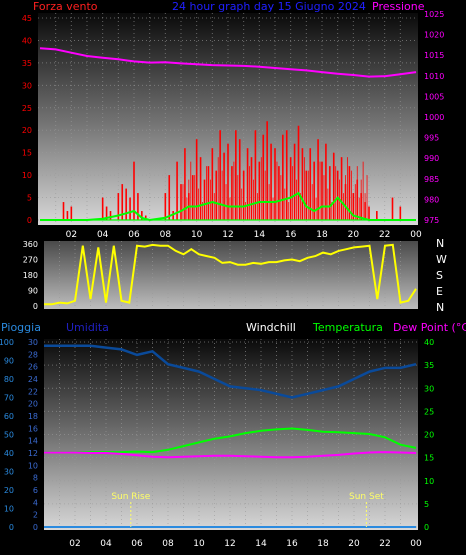 Image resolution: width=466 pixels, height=555 pixels. I want to click on humidity-tick-label: 60, so click(9, 416).